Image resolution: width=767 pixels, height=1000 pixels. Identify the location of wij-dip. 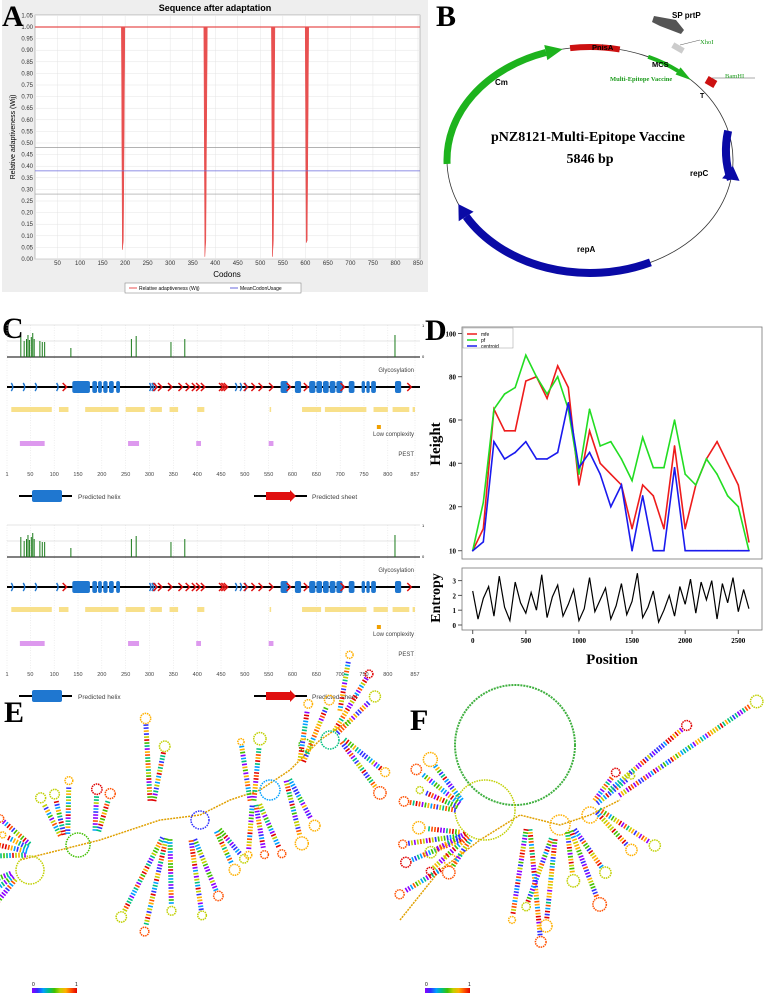
(273, 141).